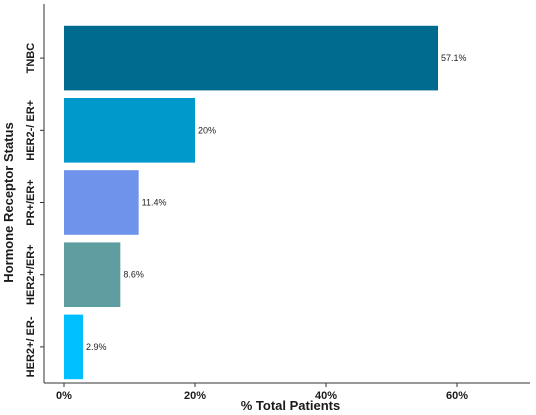 The height and width of the screenshot is (415, 536). What do you see at coordinates (133, 275) in the screenshot?
I see `data-label: 8.6%` at bounding box center [133, 275].